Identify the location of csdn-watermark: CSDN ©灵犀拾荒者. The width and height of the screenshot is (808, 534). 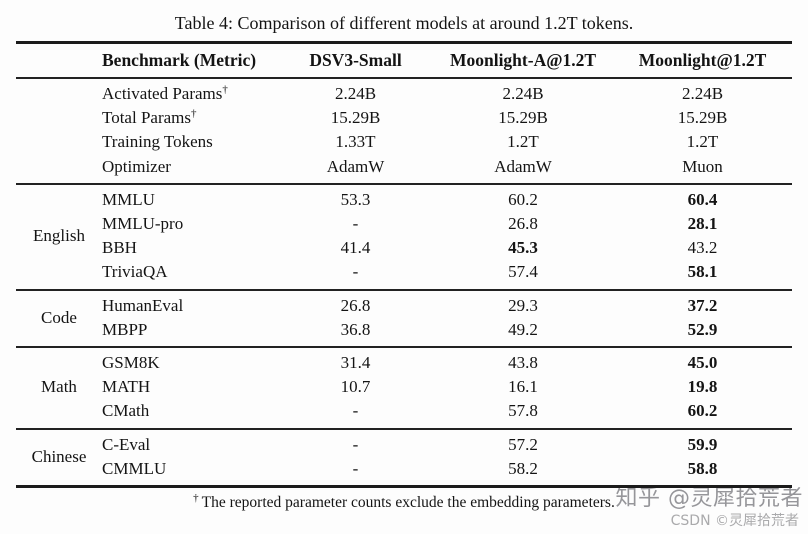
(734, 521).